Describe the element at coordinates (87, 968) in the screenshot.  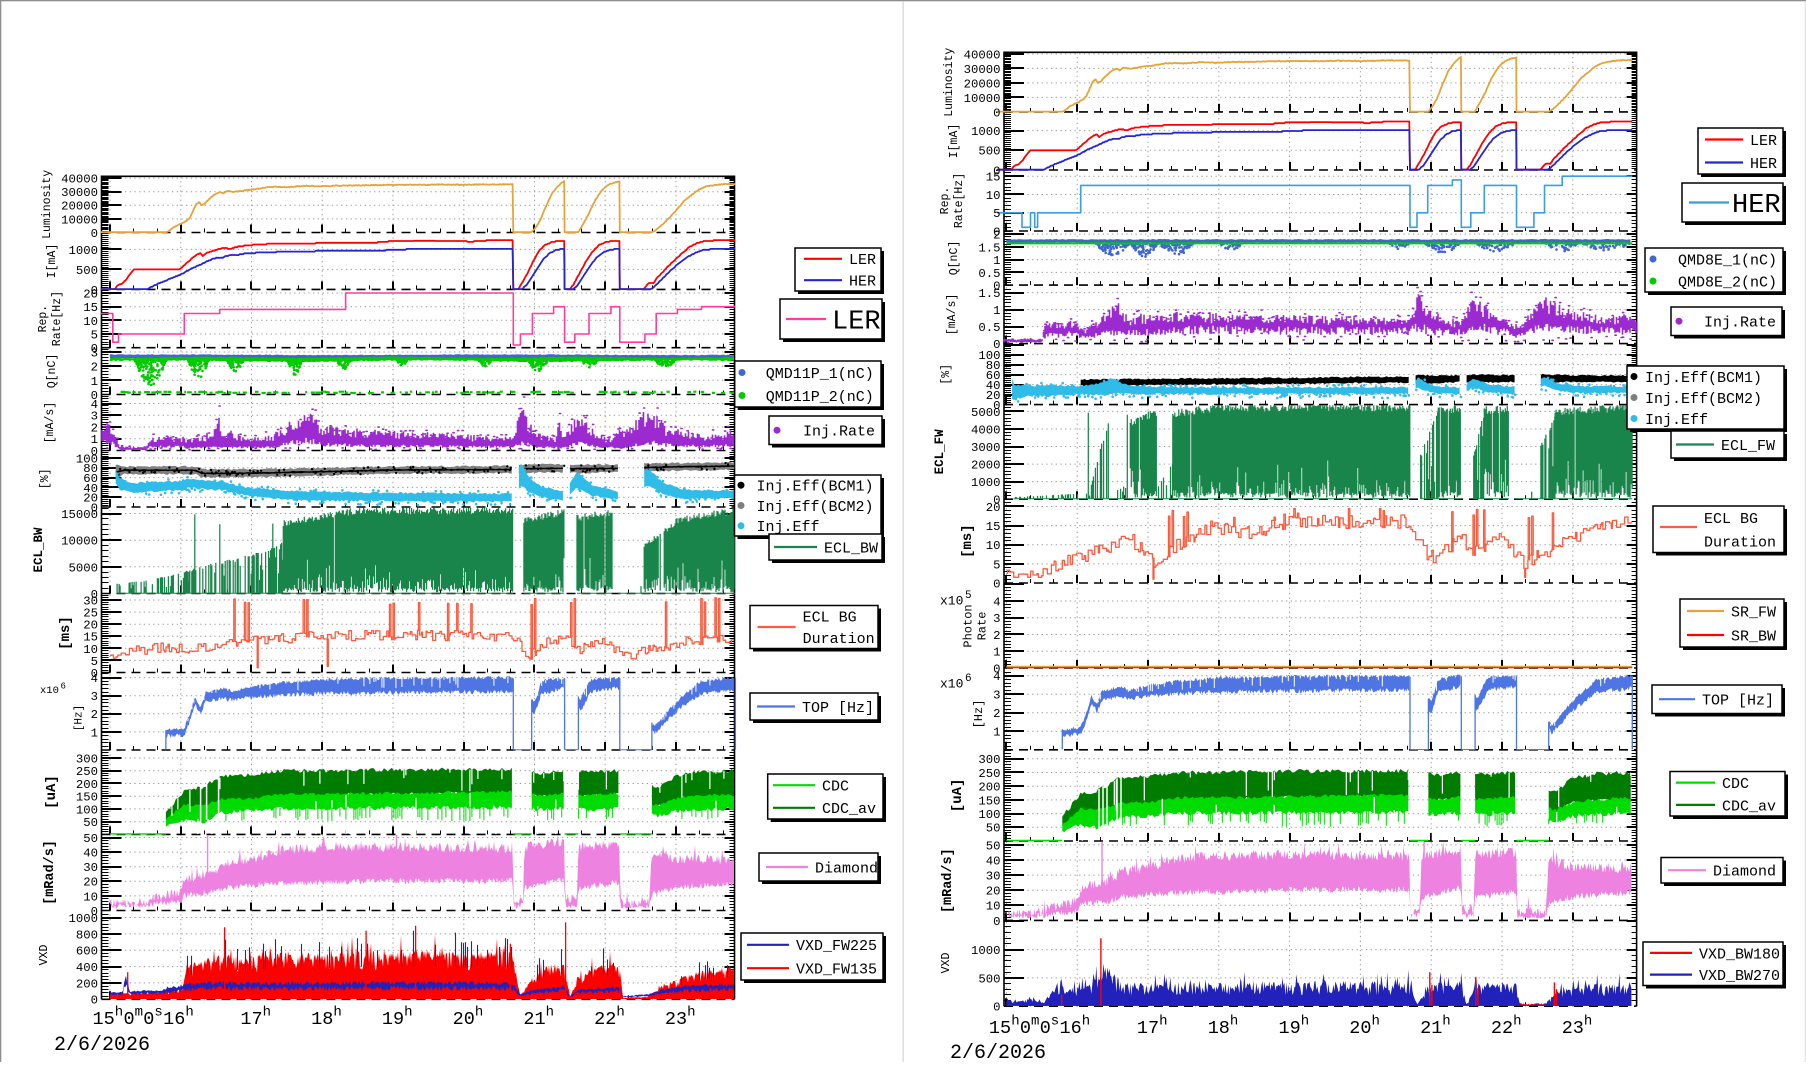
I see `svg-text: 400` at that location.